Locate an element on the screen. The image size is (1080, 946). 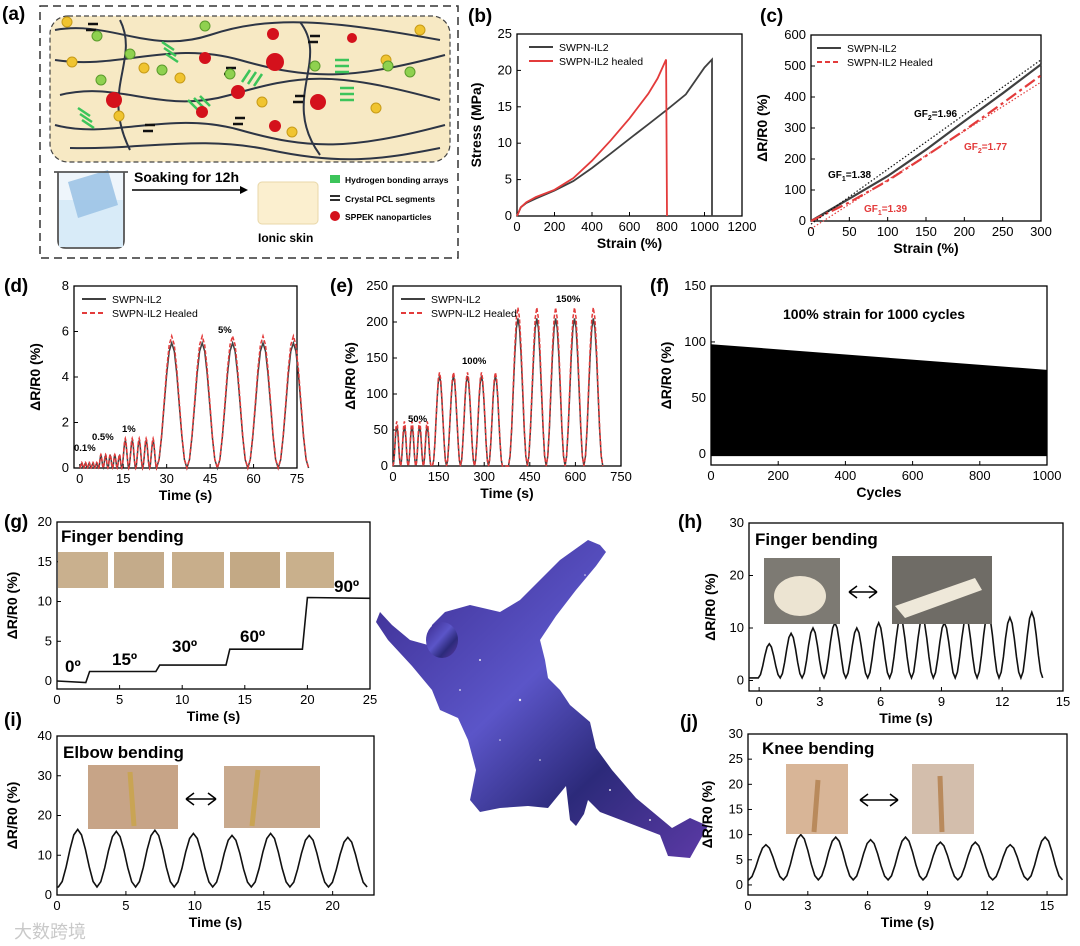
x-tick-label: 10 is located at coordinates (195, 905).